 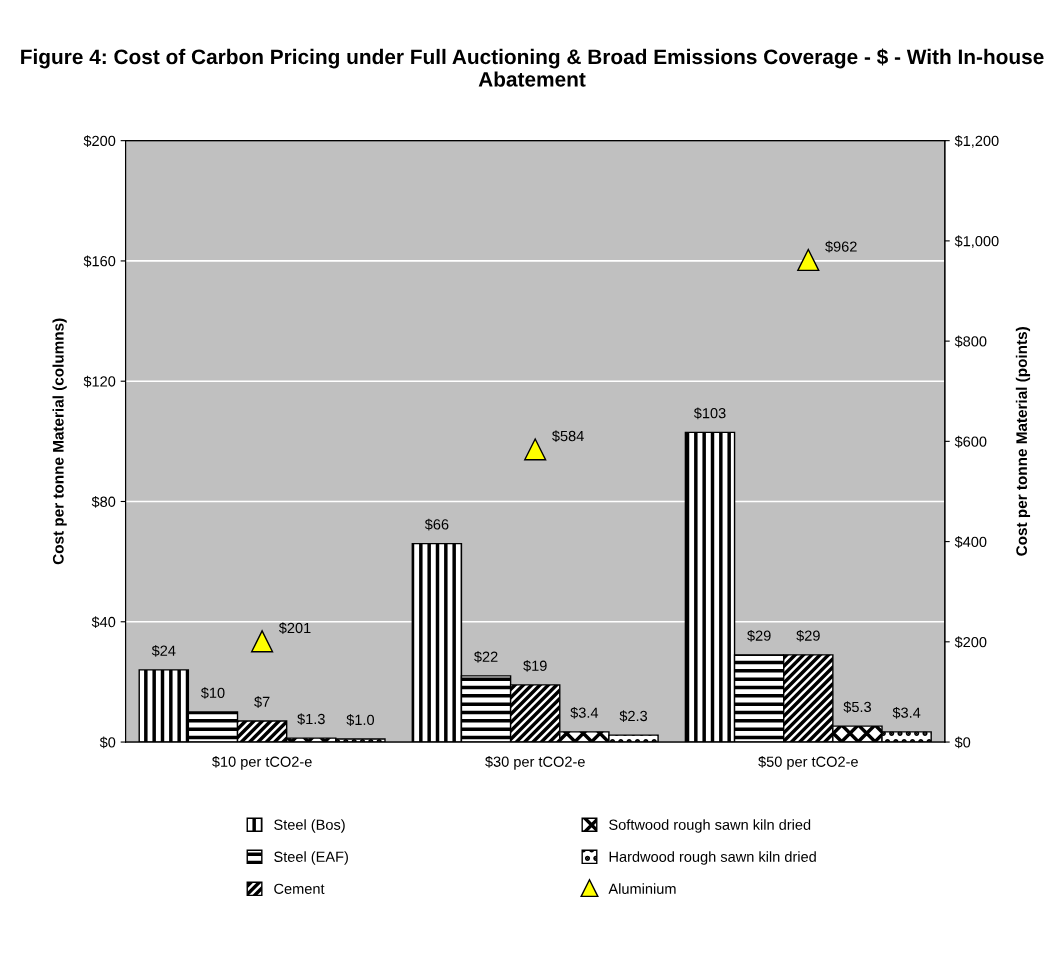 What do you see at coordinates (970, 441) in the screenshot?
I see `y2-tick-label: $600` at bounding box center [970, 441].